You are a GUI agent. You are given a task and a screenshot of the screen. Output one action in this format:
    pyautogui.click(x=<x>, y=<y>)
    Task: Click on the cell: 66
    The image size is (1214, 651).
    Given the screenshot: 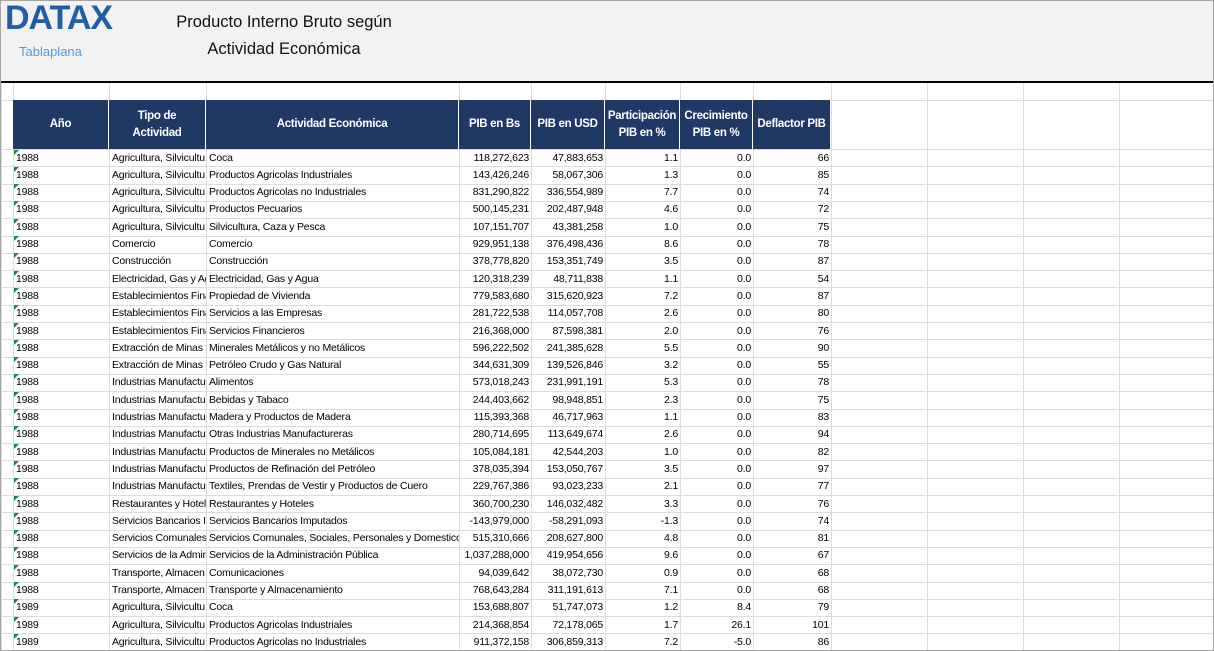 What is the action you would take?
    pyautogui.click(x=823, y=157)
    